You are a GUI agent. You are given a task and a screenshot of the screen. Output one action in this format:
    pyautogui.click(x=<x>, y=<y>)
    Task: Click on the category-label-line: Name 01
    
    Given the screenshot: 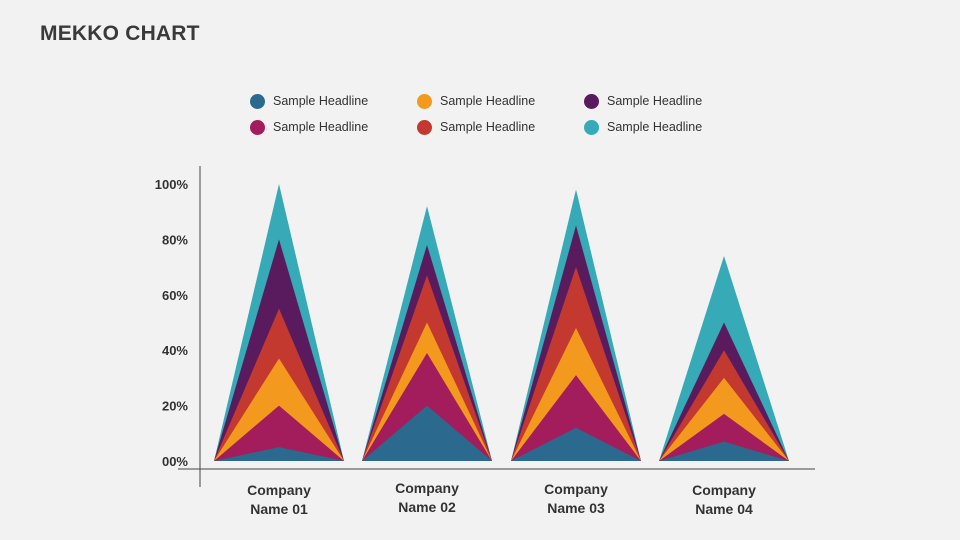 What is the action you would take?
    pyautogui.click(x=279, y=509)
    